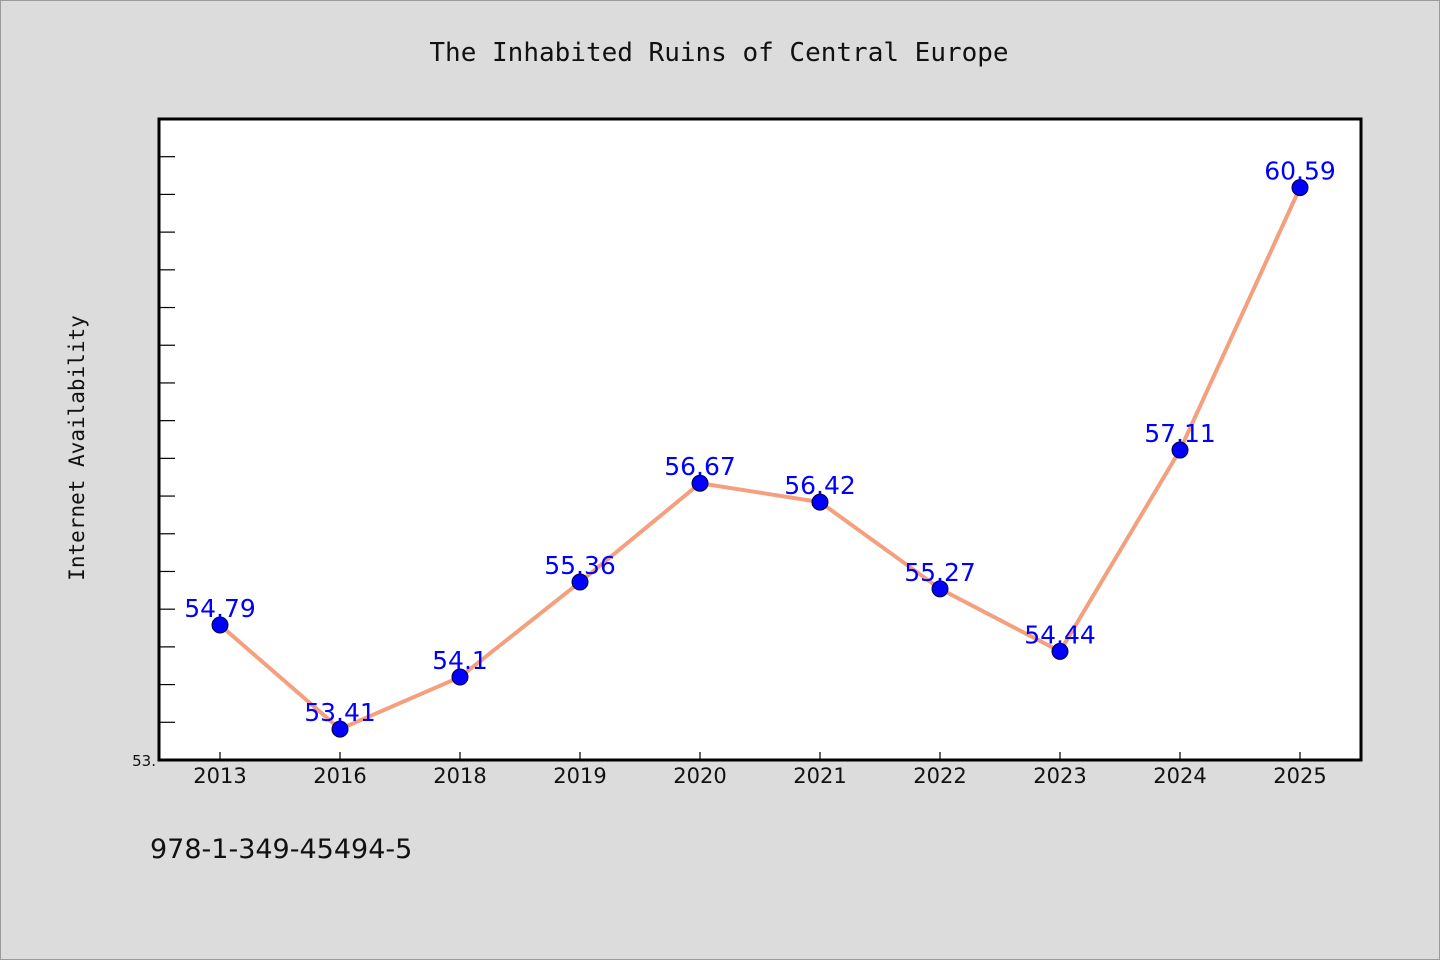  Describe the element at coordinates (579, 776) in the screenshot. I see `x-tick-label: 2019` at that location.